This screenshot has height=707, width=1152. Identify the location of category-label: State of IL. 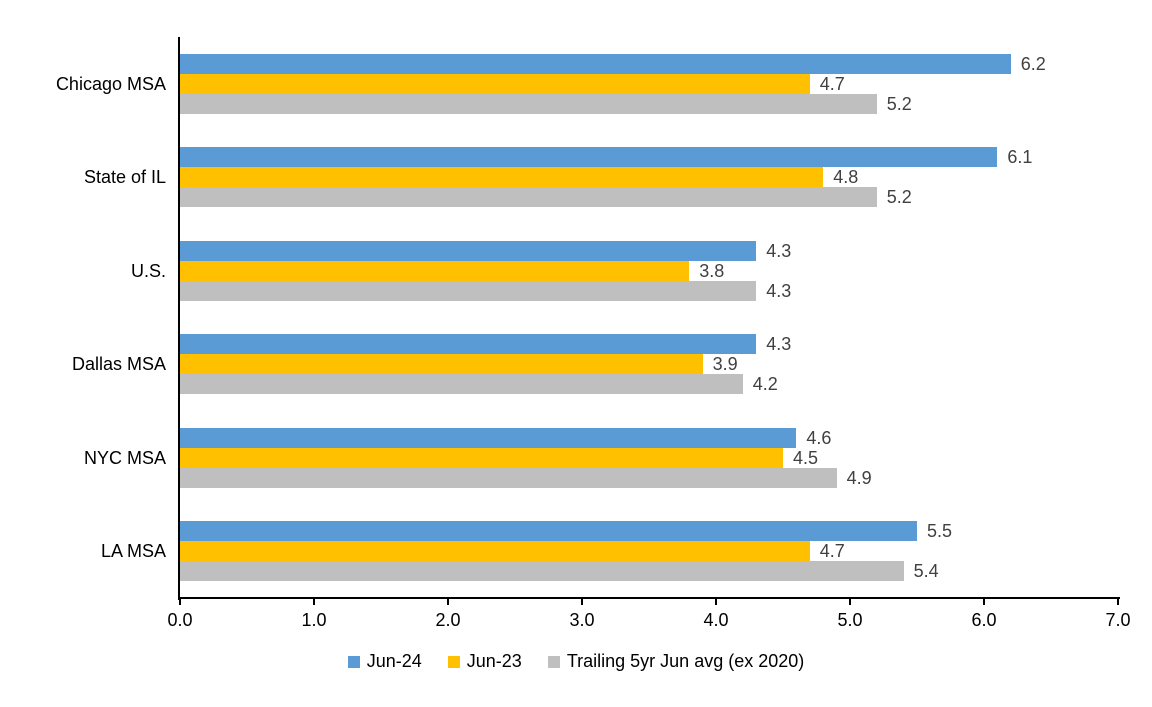
(124, 177).